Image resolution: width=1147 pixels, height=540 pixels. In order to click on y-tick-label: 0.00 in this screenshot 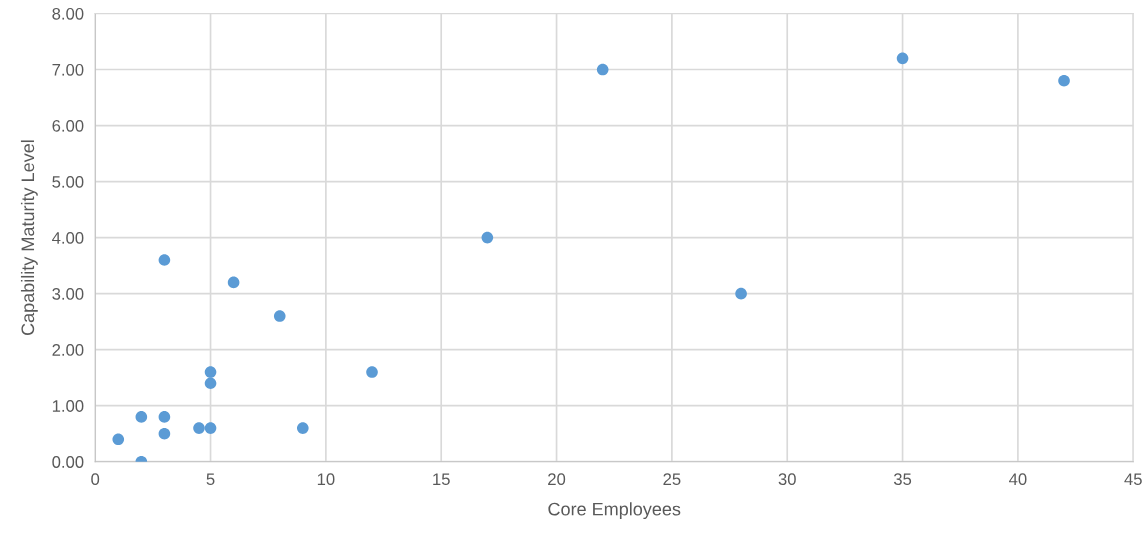, I will do `click(68, 462)`.